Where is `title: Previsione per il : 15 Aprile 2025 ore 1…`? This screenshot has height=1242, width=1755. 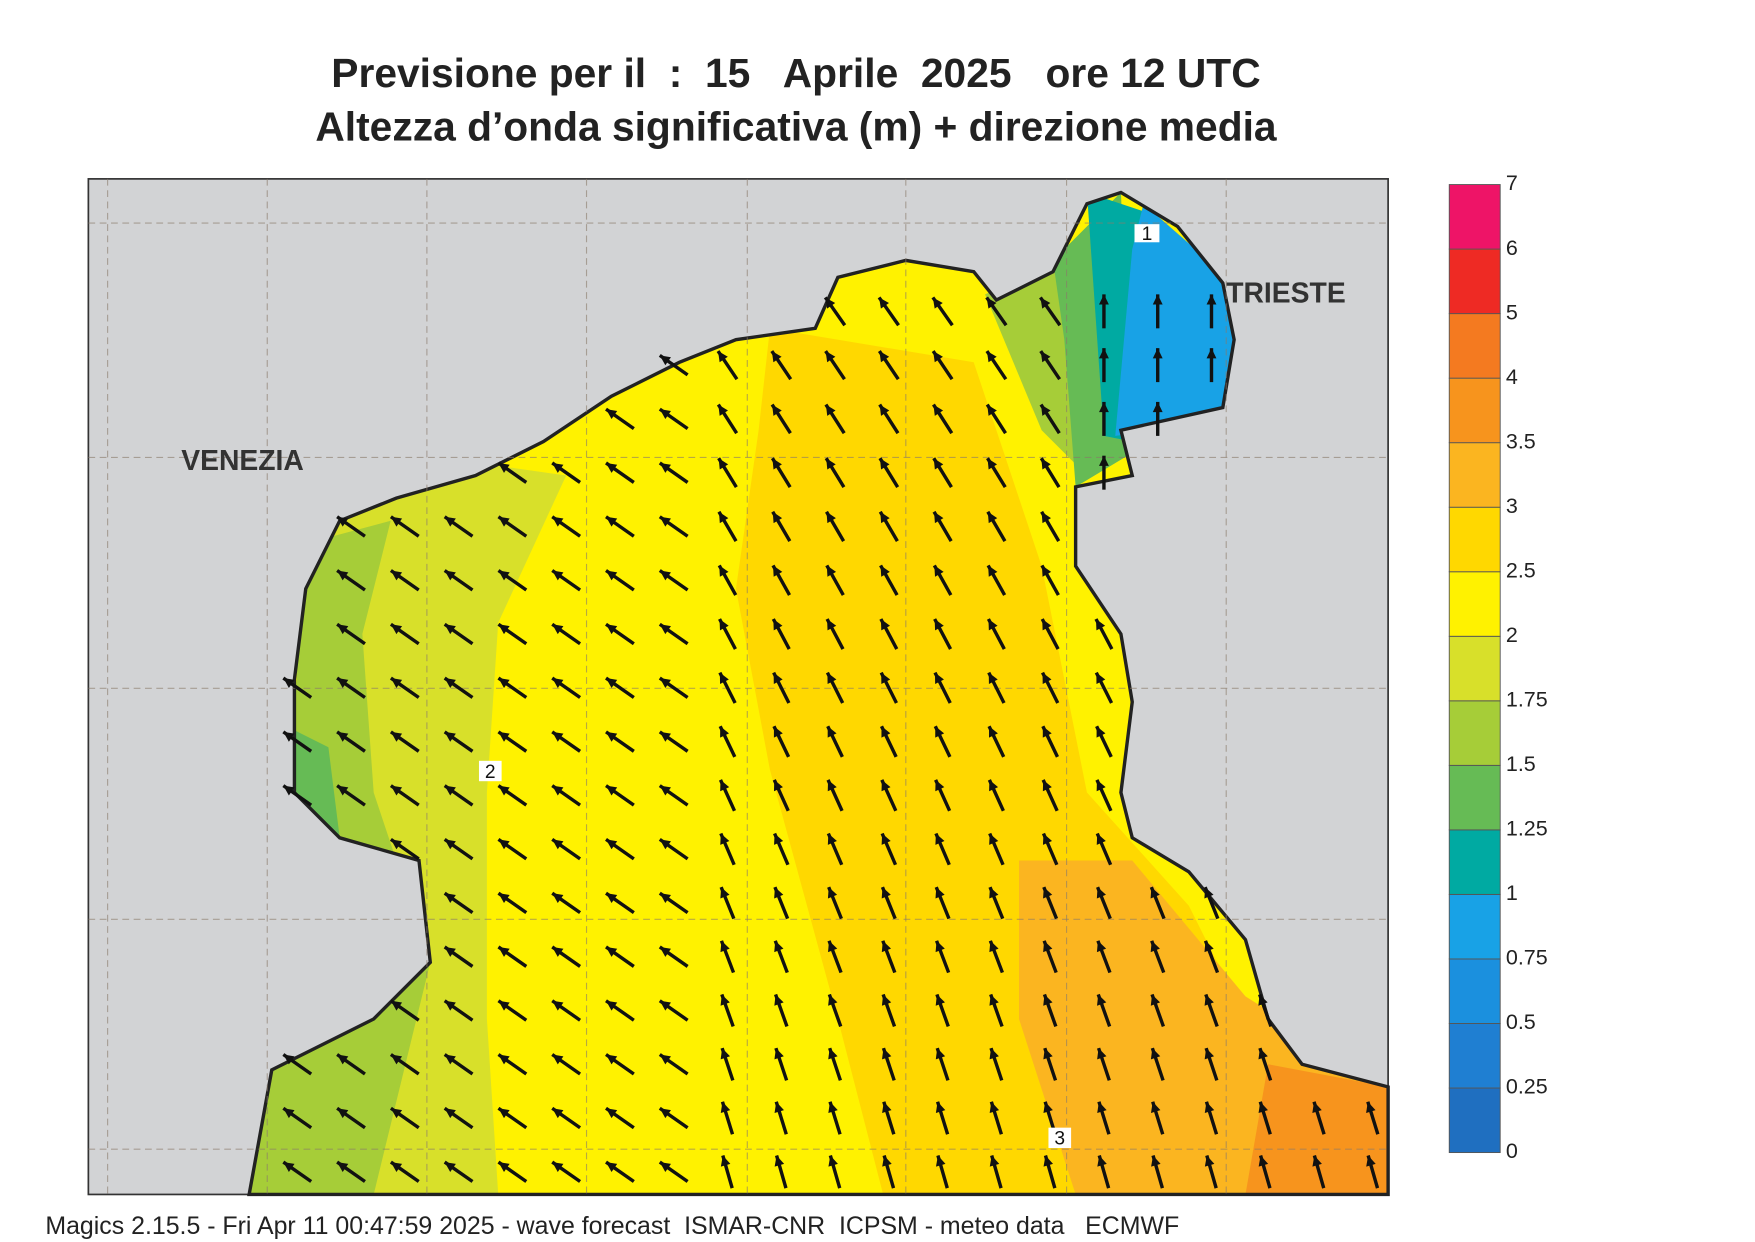 title: Previsione per il : 15 Aprile 2025 ore 1… is located at coordinates (795, 73).